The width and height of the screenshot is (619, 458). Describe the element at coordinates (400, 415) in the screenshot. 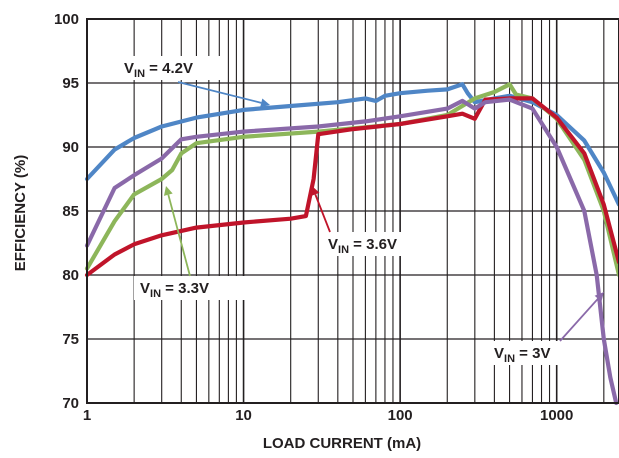

I see `x-tick-label: 100` at that location.